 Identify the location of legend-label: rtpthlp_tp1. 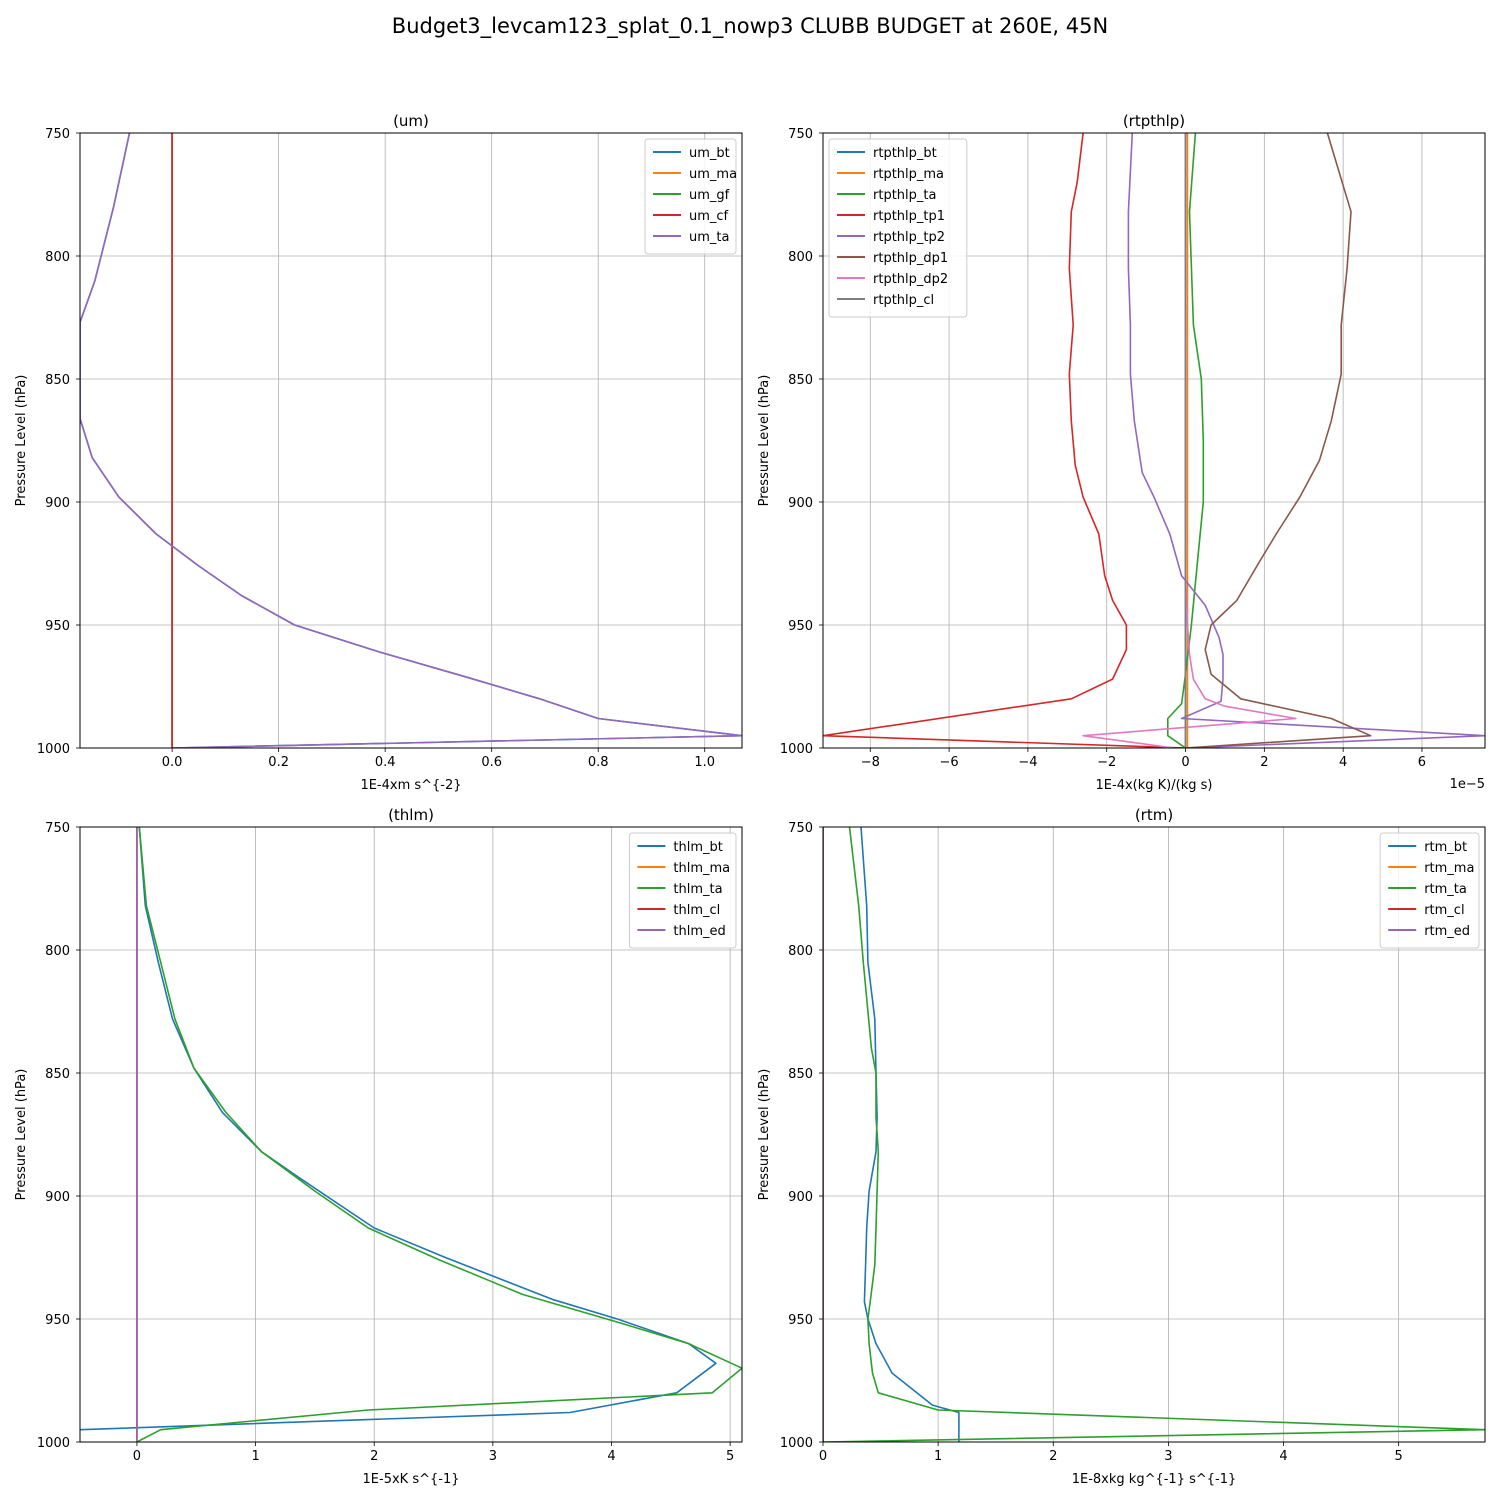
(909, 216).